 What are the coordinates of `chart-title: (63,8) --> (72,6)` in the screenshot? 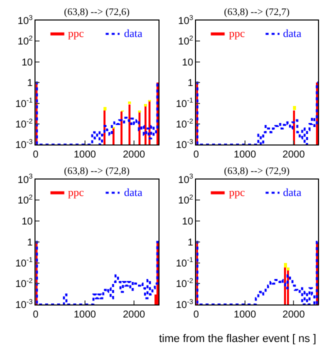 It's located at (97, 12).